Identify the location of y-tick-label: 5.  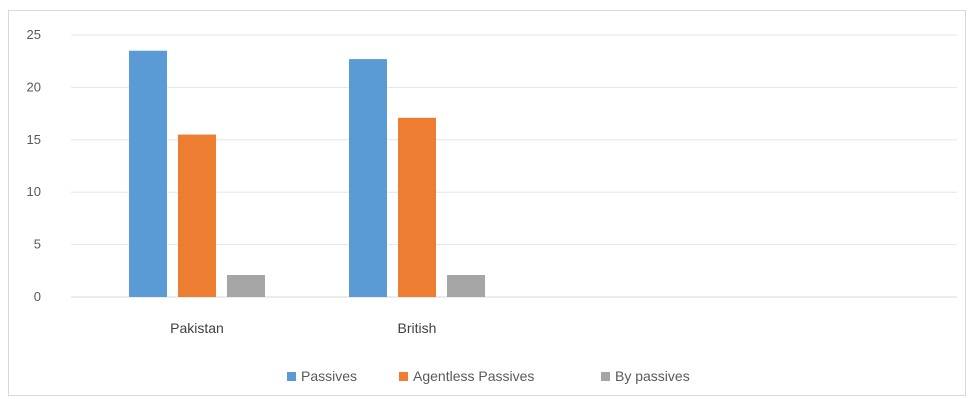
(37, 244).